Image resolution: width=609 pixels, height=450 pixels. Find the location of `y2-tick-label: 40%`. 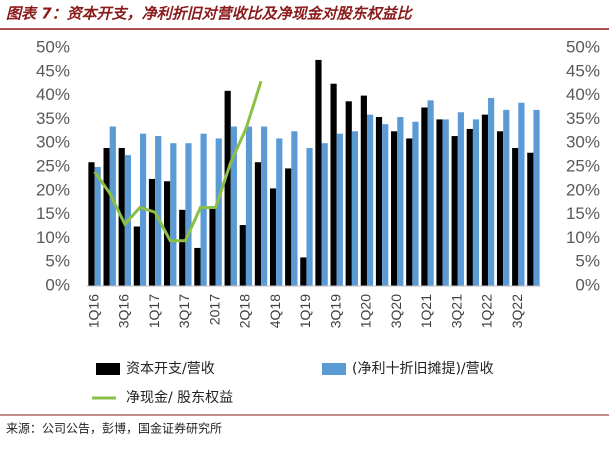

y2-tick-label: 40% is located at coordinates (583, 94).